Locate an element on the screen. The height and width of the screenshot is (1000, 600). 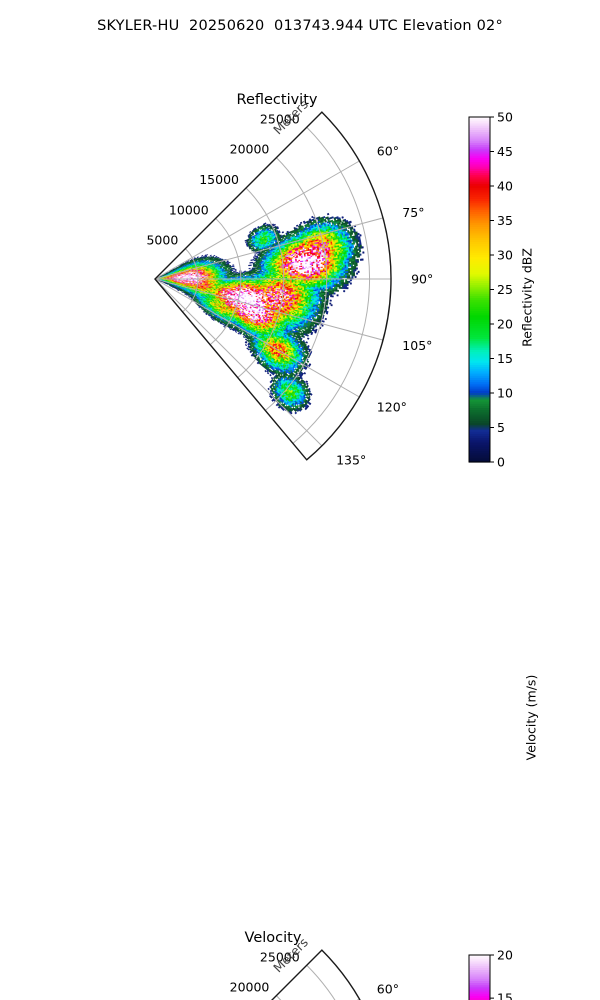
colorbar-label-velocity: Velocity (m/s) is located at coordinates (531, 718).